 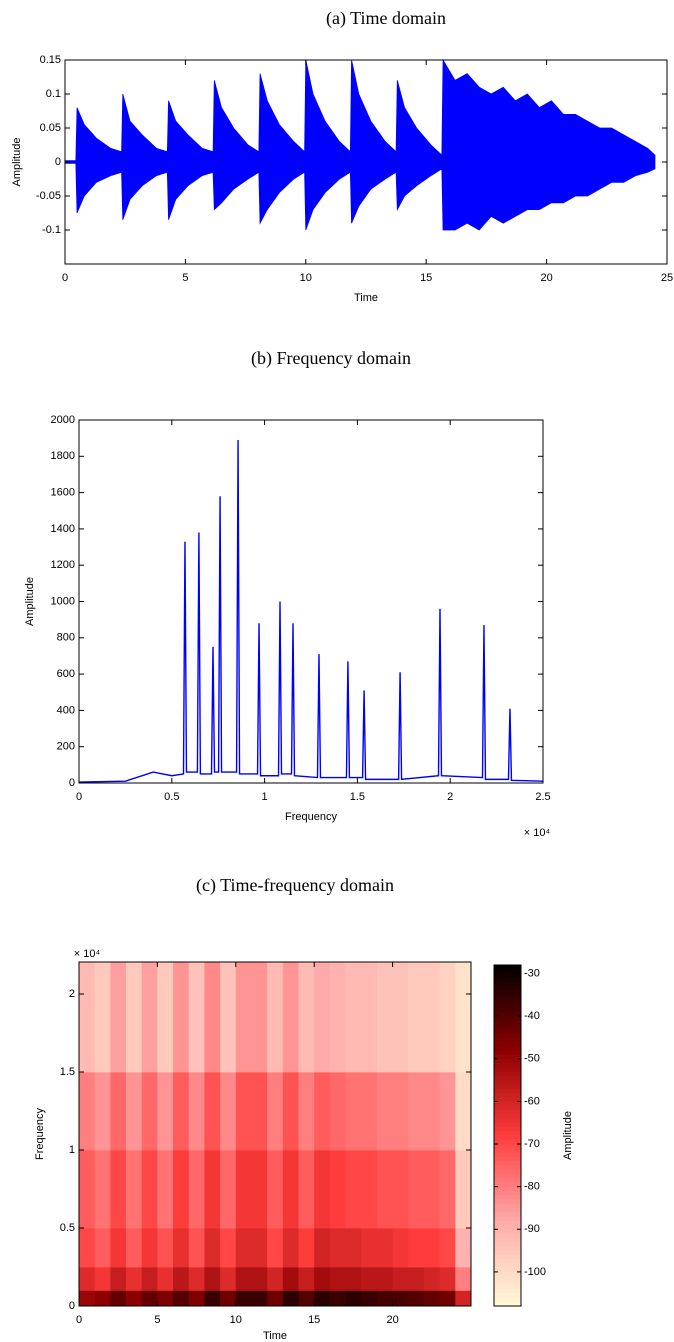 I want to click on colorbar-label: Amplitude, so click(x=568, y=1135).